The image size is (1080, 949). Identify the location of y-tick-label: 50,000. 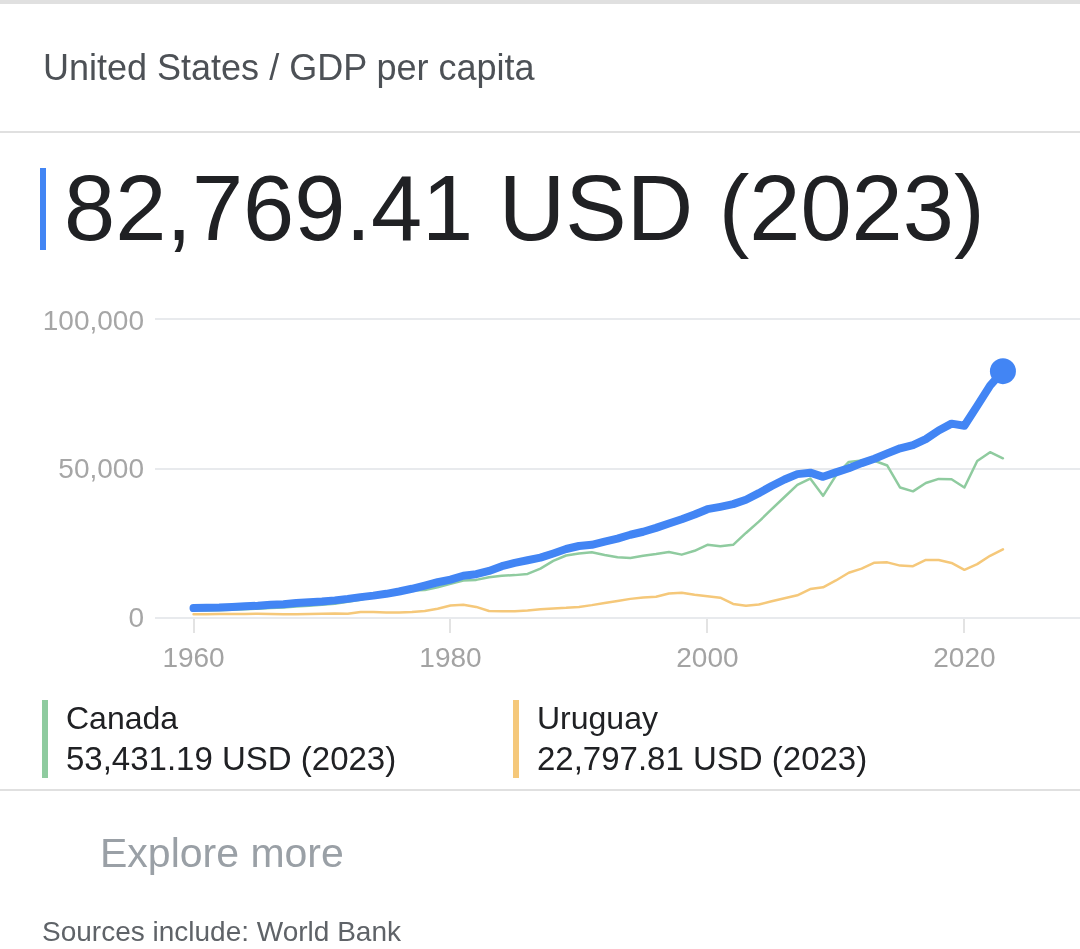
(101, 469).